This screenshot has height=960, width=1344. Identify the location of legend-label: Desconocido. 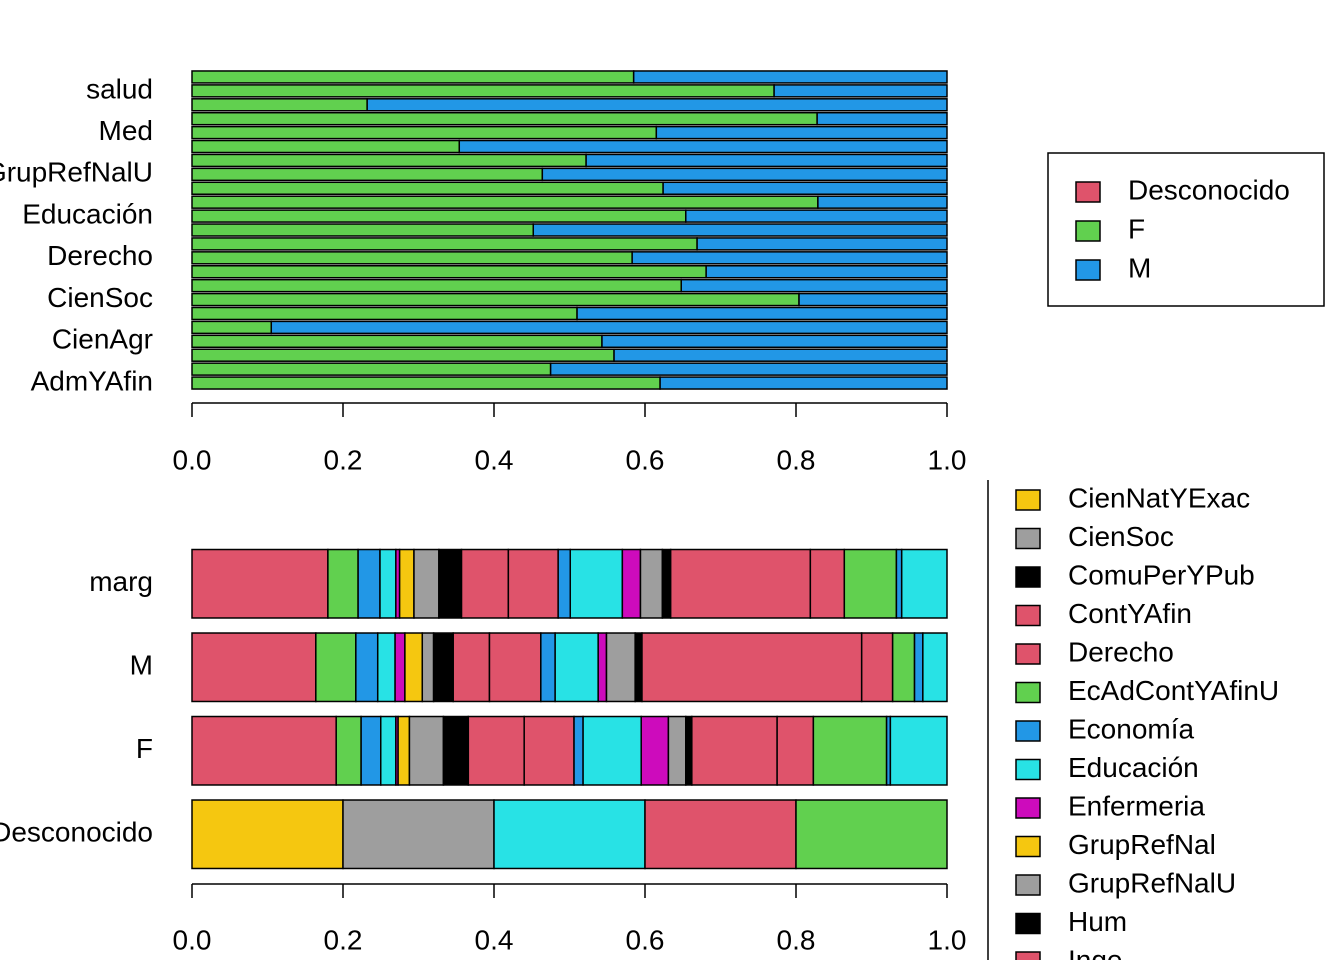
(1209, 189).